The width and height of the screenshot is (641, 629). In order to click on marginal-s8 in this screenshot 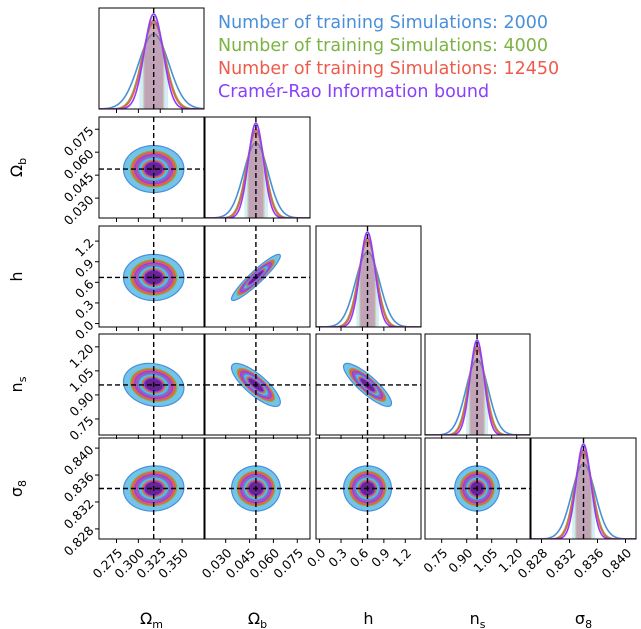, I will do `click(583, 488)`.